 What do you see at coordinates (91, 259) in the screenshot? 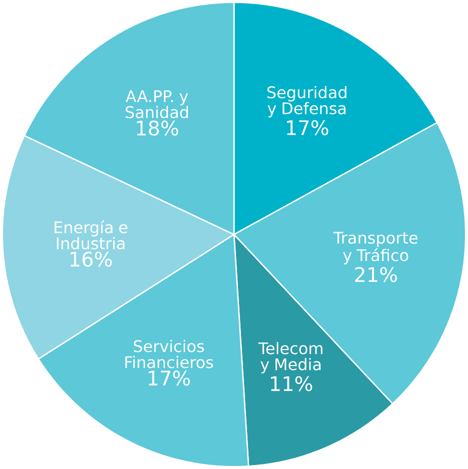
I see `data-label: 16%` at bounding box center [91, 259].